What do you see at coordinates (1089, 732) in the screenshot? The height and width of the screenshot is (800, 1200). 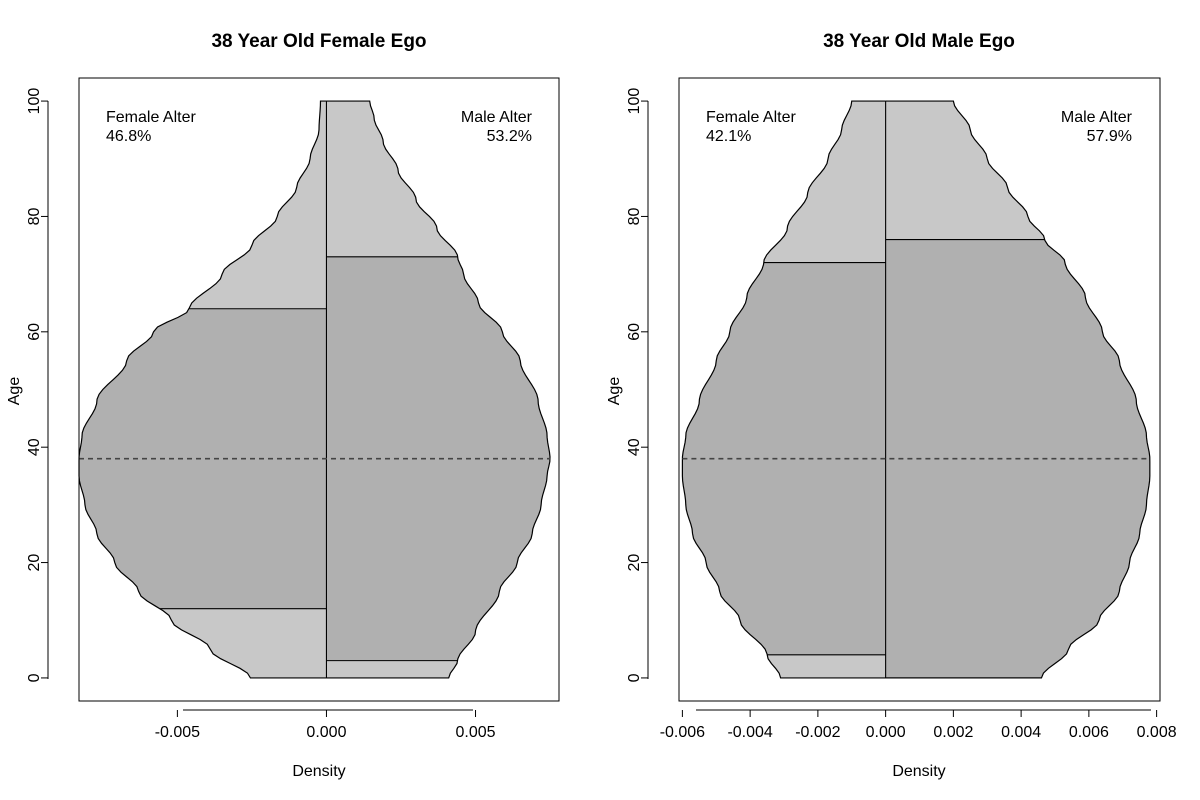 I see `x-tick-label: 0.006` at bounding box center [1089, 732].